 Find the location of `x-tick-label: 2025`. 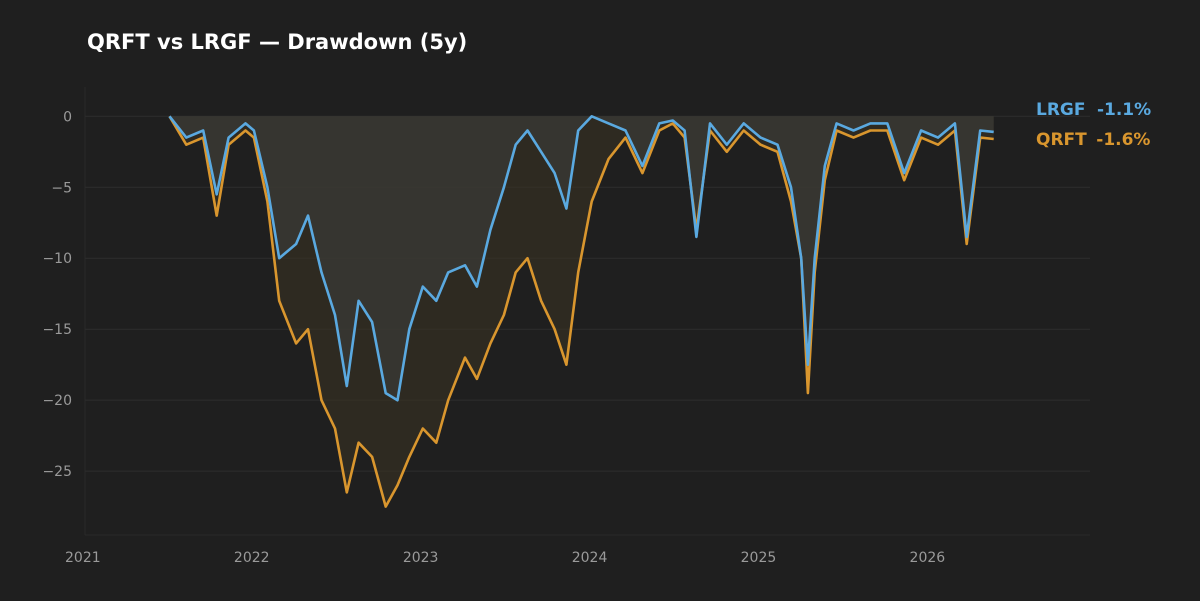

x-tick-label: 2025 is located at coordinates (759, 558).